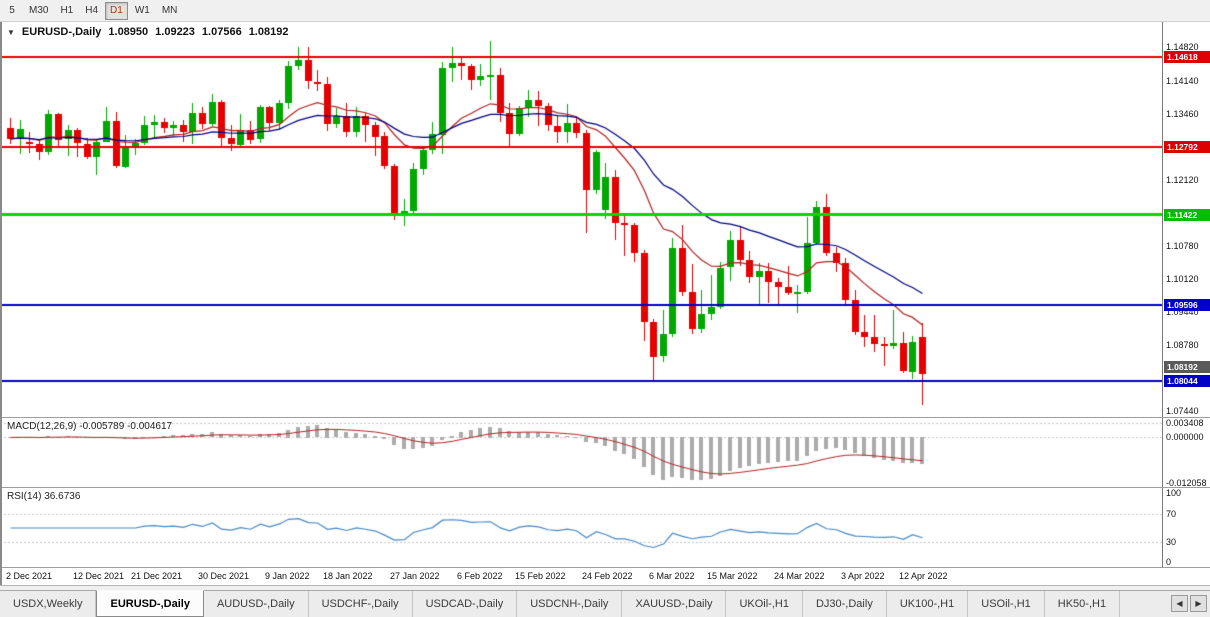 This screenshot has height=617, width=1210. What do you see at coordinates (1186, 528) in the screenshot?
I see `rsi-axis: 100 70 30 0` at bounding box center [1186, 528].